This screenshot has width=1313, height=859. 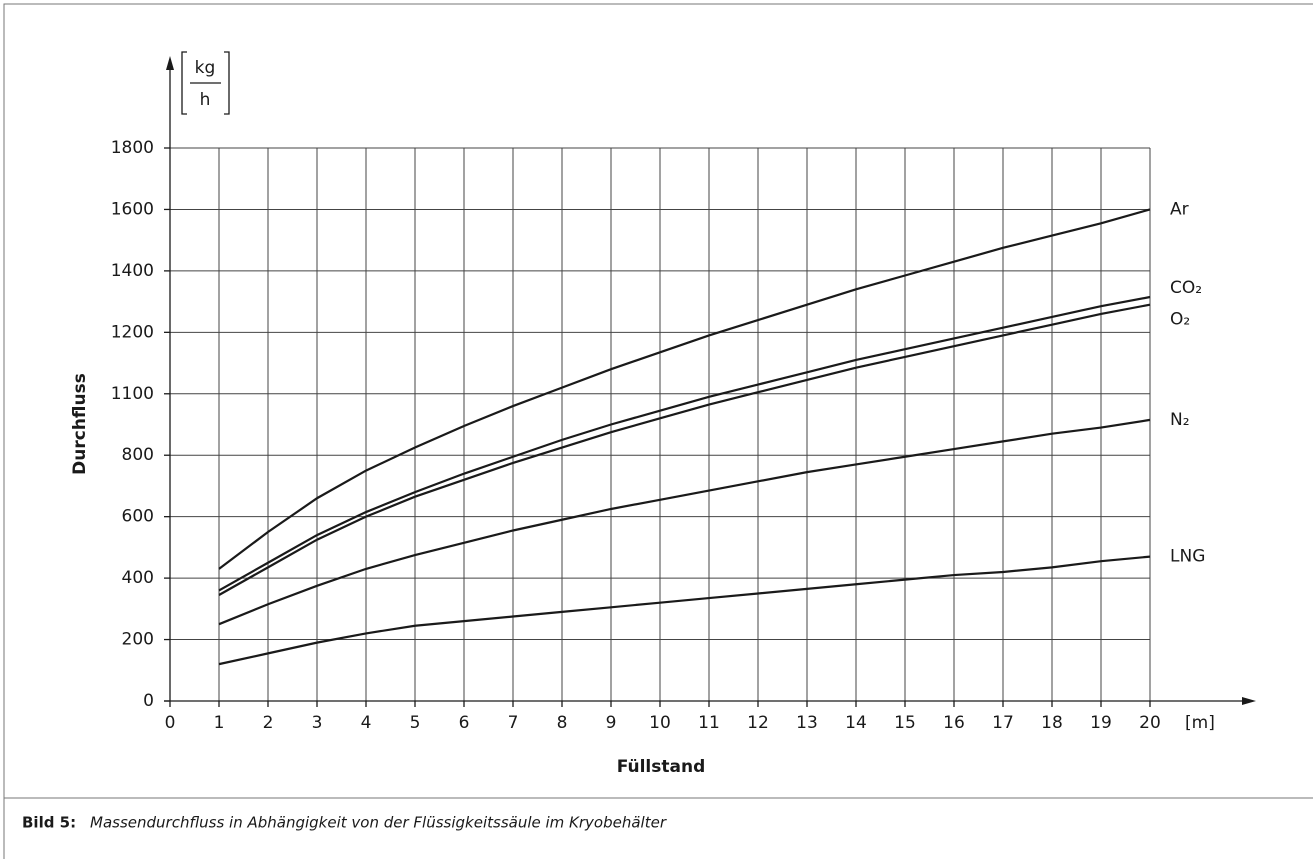 I want to click on series-label: N₂, so click(x=1180, y=420).